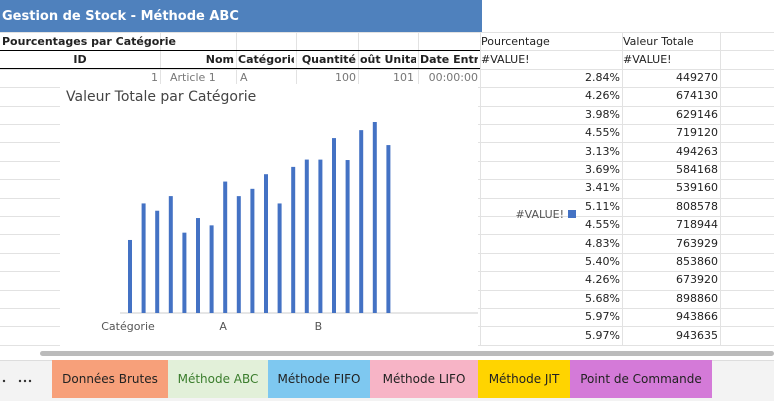 The width and height of the screenshot is (774, 401). I want to click on total-cell: 674130, so click(697, 96).